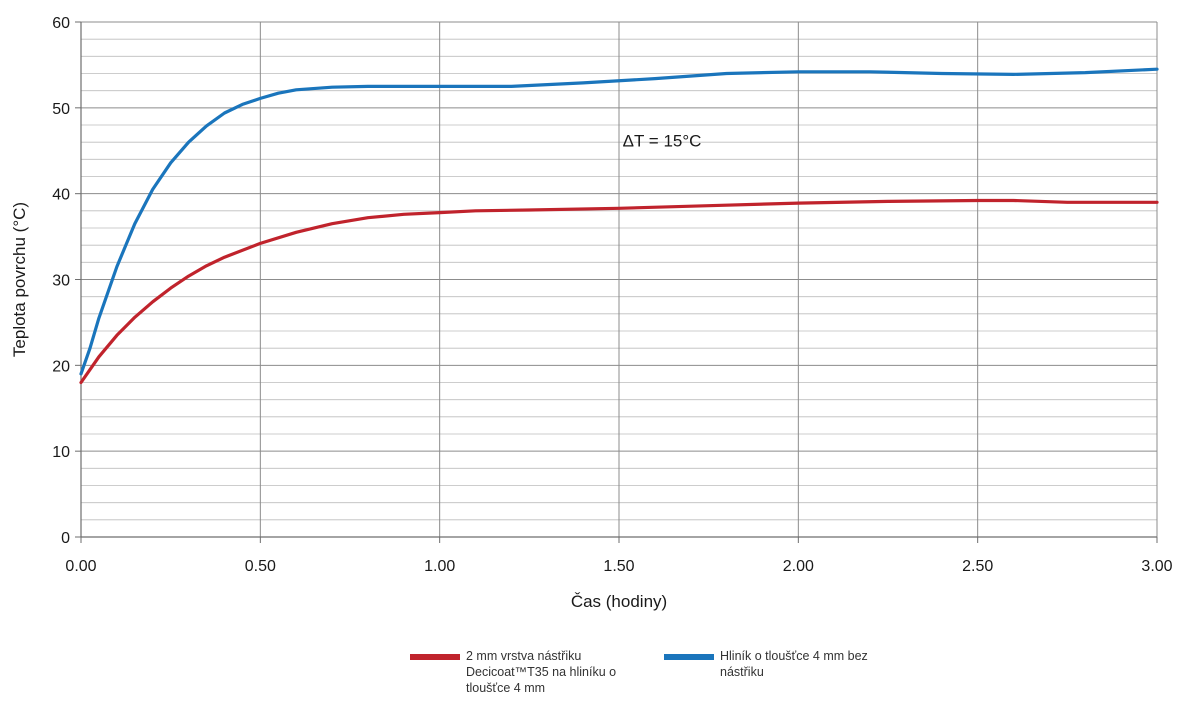  I want to click on legend-item-uncoated: Hliník o tloušťce 4 mm bez nástřiku, so click(787, 672).